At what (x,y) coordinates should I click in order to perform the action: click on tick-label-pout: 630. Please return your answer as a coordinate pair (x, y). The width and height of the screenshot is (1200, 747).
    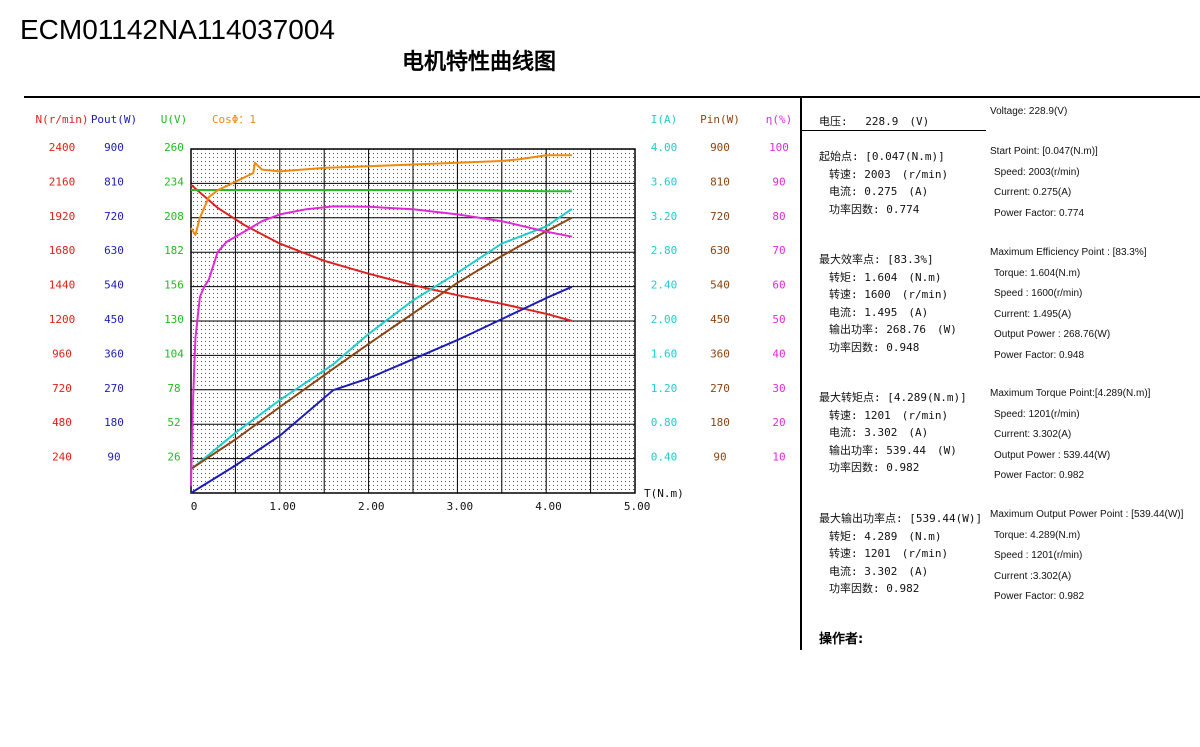
    Looking at the image, I should click on (114, 250).